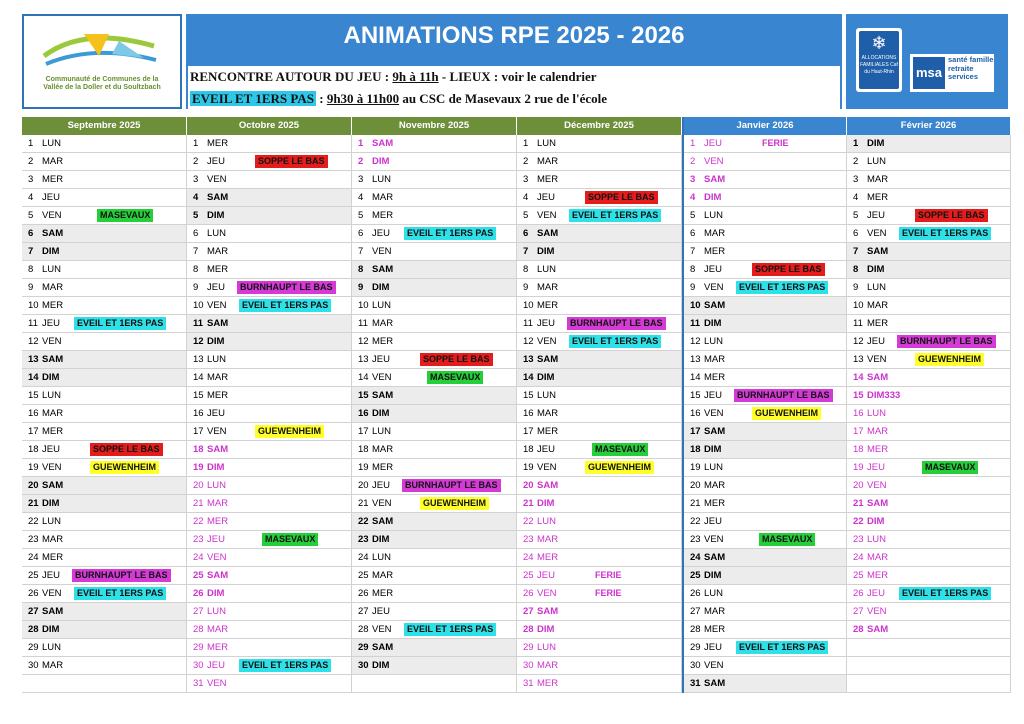 This screenshot has width=1024, height=724. I want to click on day-number: 12, so click(858, 341).